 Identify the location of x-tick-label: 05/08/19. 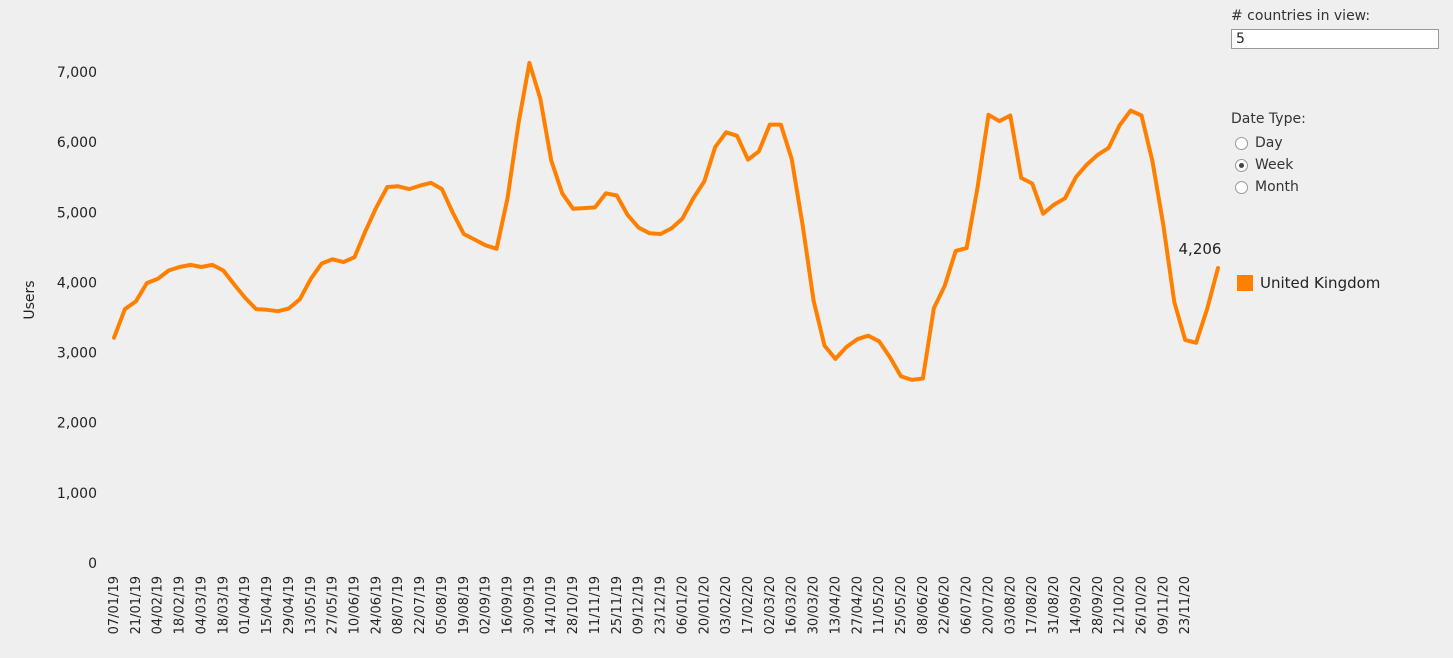
(442, 605).